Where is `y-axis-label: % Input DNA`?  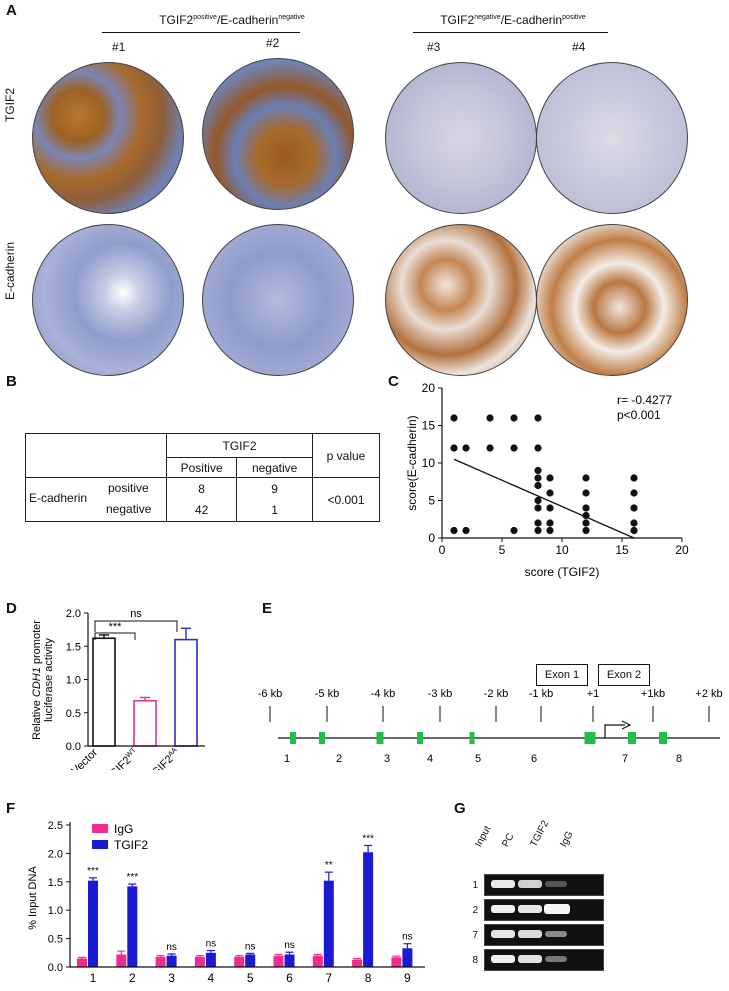 y-axis-label: % Input DNA is located at coordinates (33, 898).